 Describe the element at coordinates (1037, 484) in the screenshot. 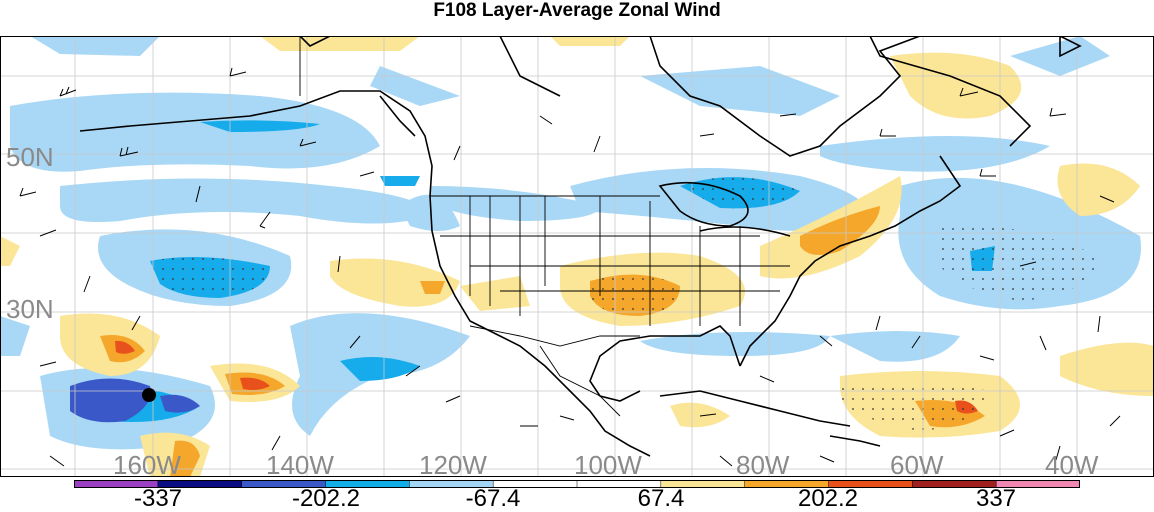

I see `colorbar-segment` at that location.